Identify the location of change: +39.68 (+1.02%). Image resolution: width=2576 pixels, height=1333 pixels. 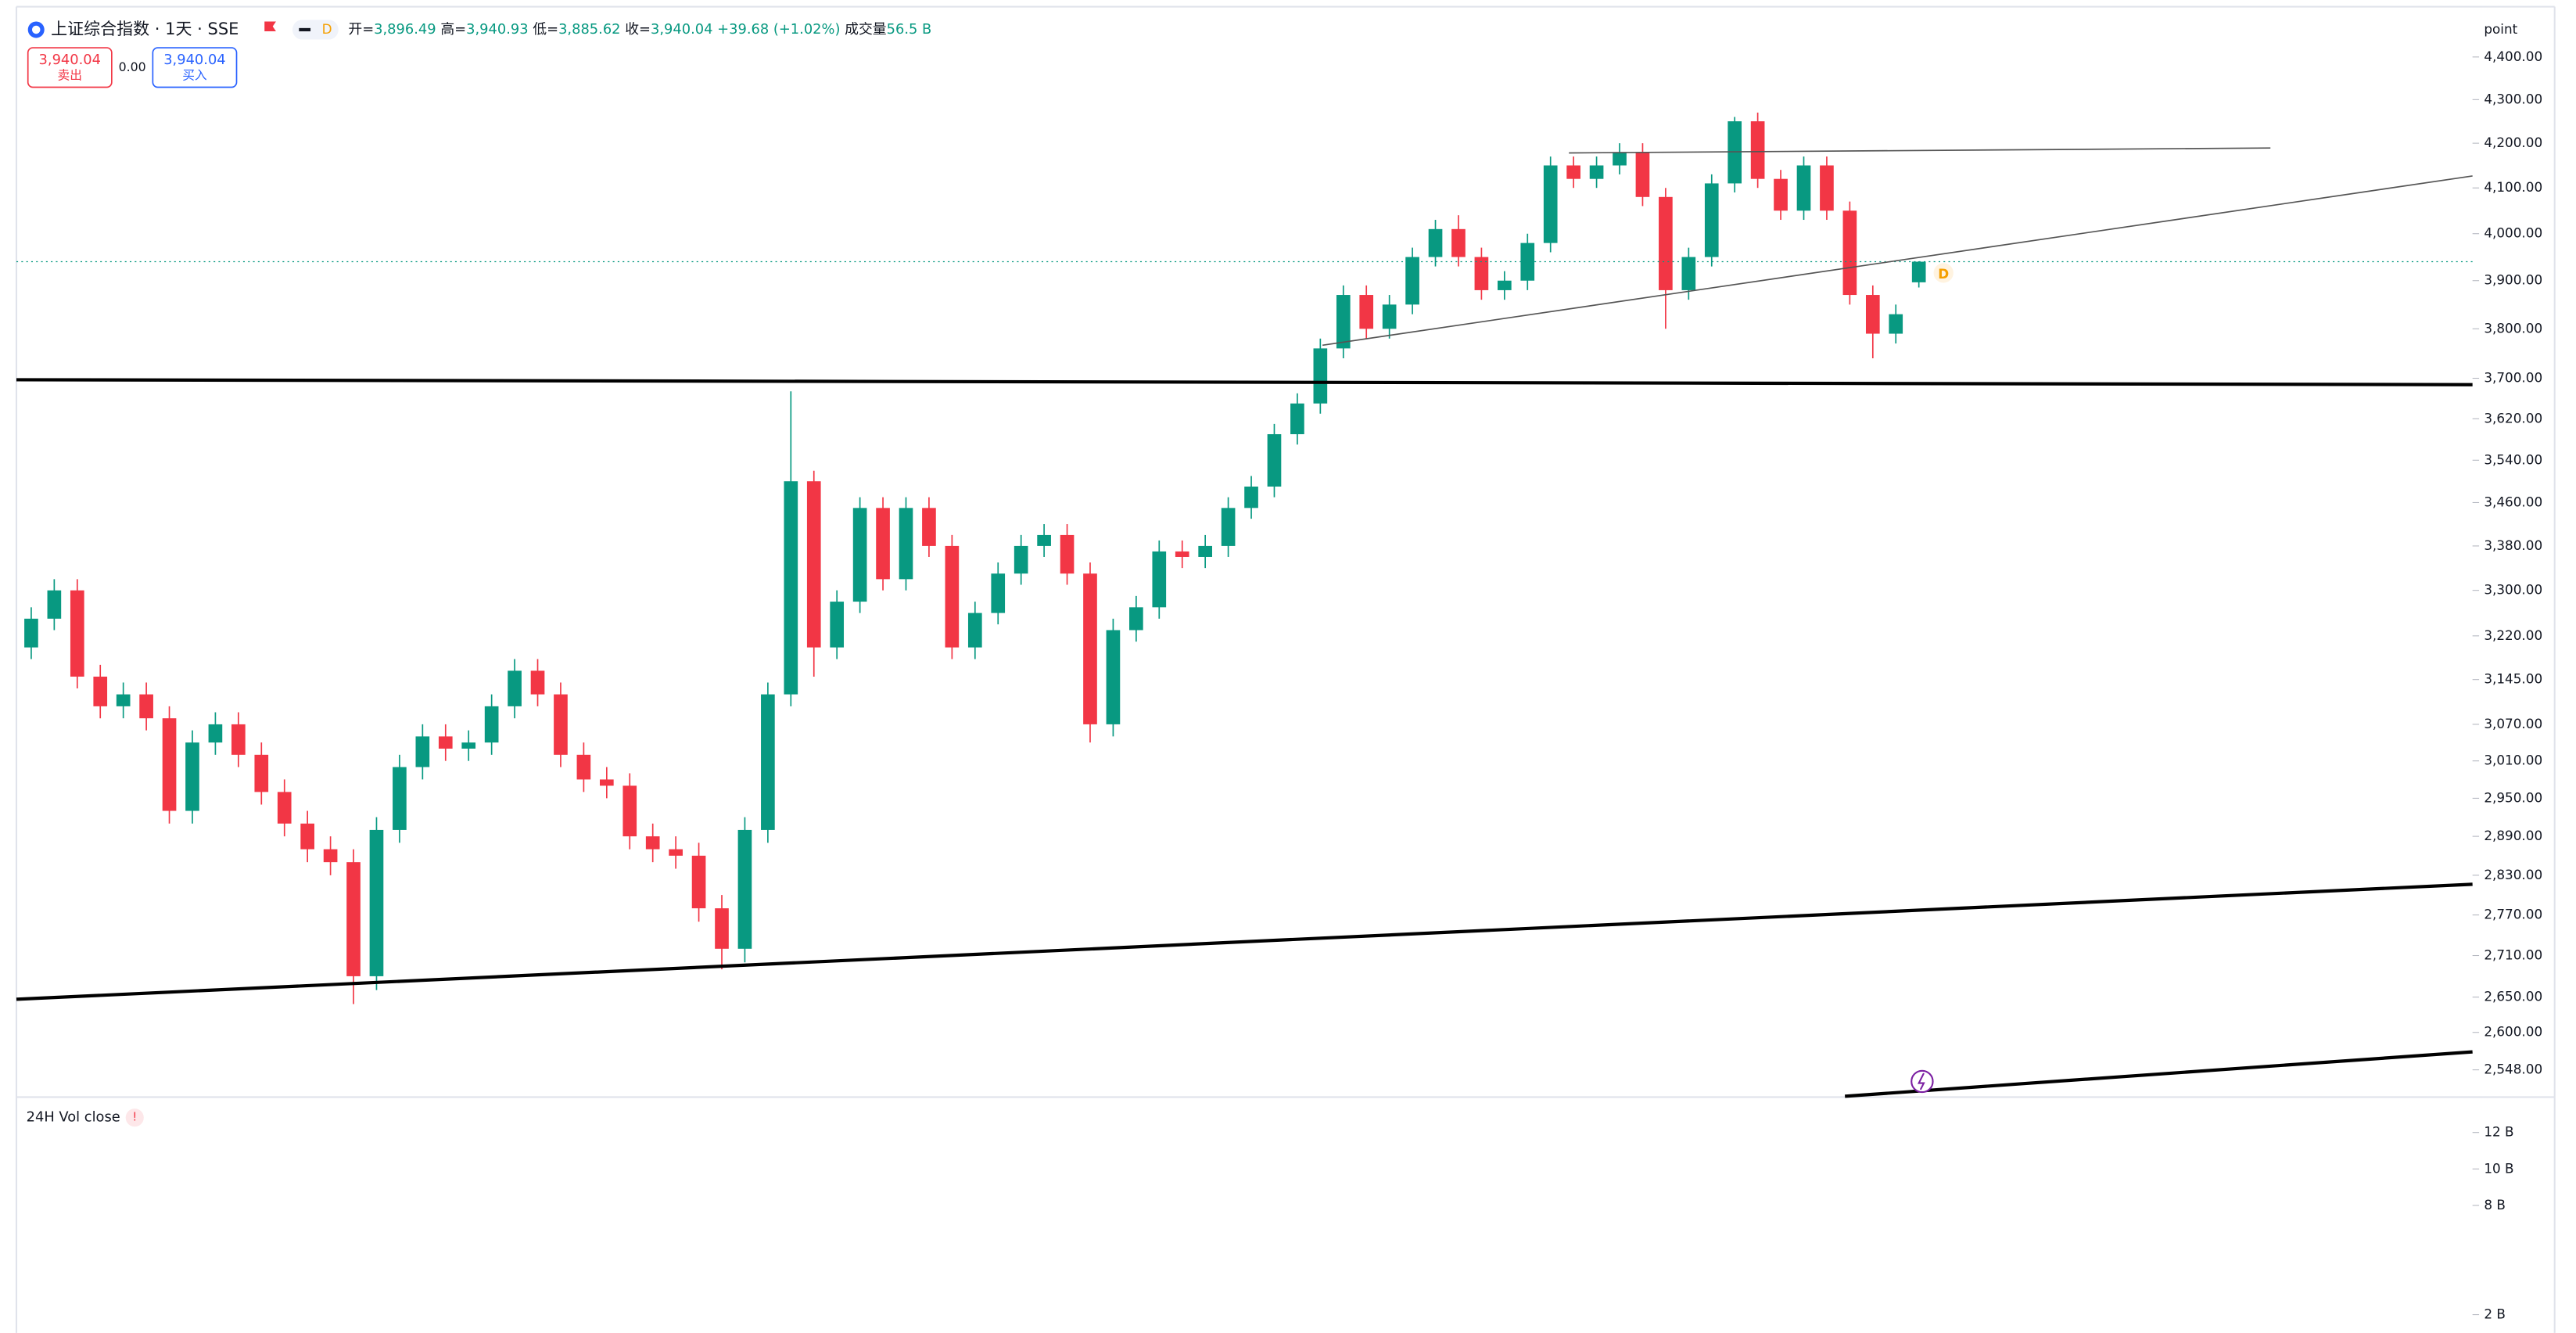
(778, 29).